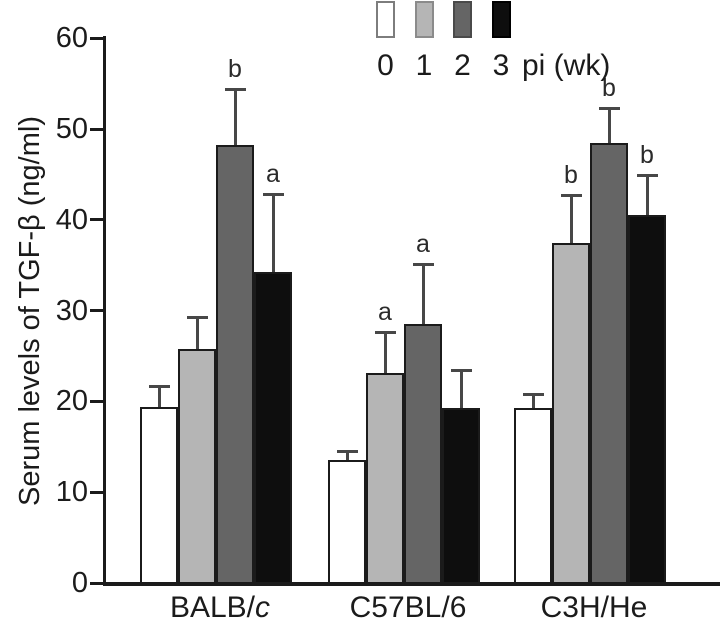 Image resolution: width=722 pixels, height=623 pixels. What do you see at coordinates (424, 65) in the screenshot?
I see `legend-label: 1` at bounding box center [424, 65].